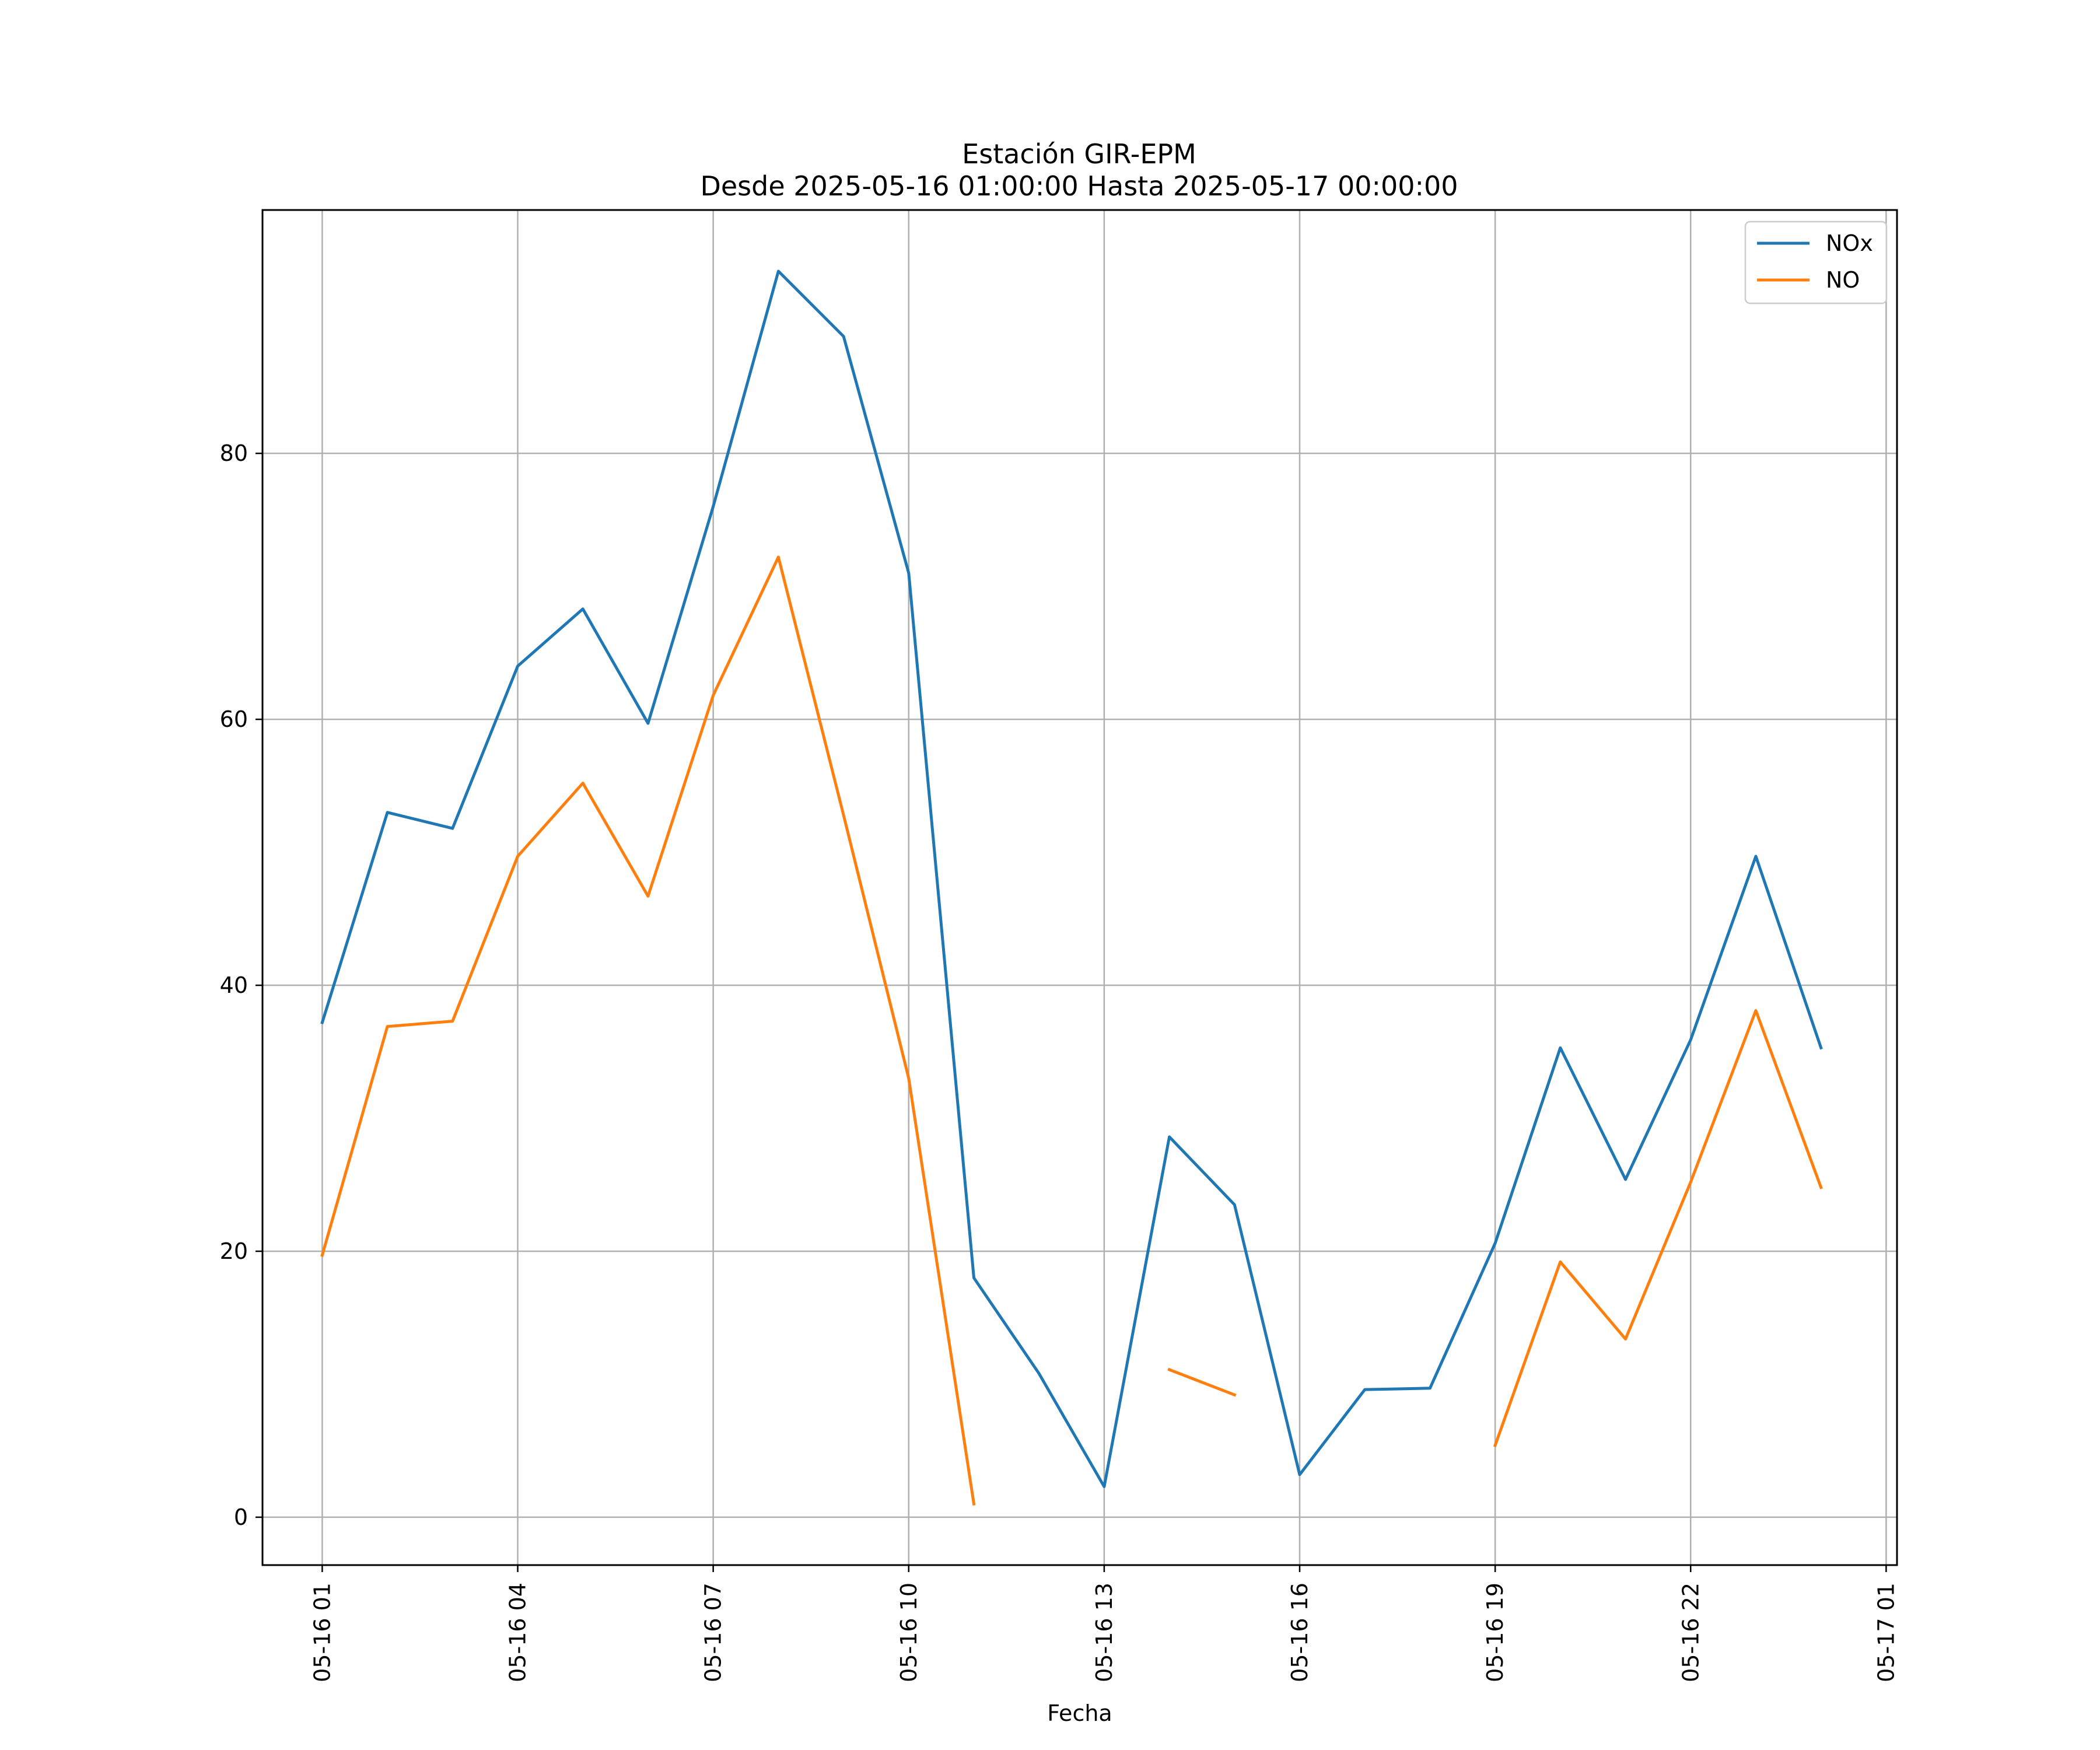 This screenshot has height=1750, width=2100. What do you see at coordinates (1300, 1632) in the screenshot?
I see `x-tick-label: 05-16 16` at bounding box center [1300, 1632].